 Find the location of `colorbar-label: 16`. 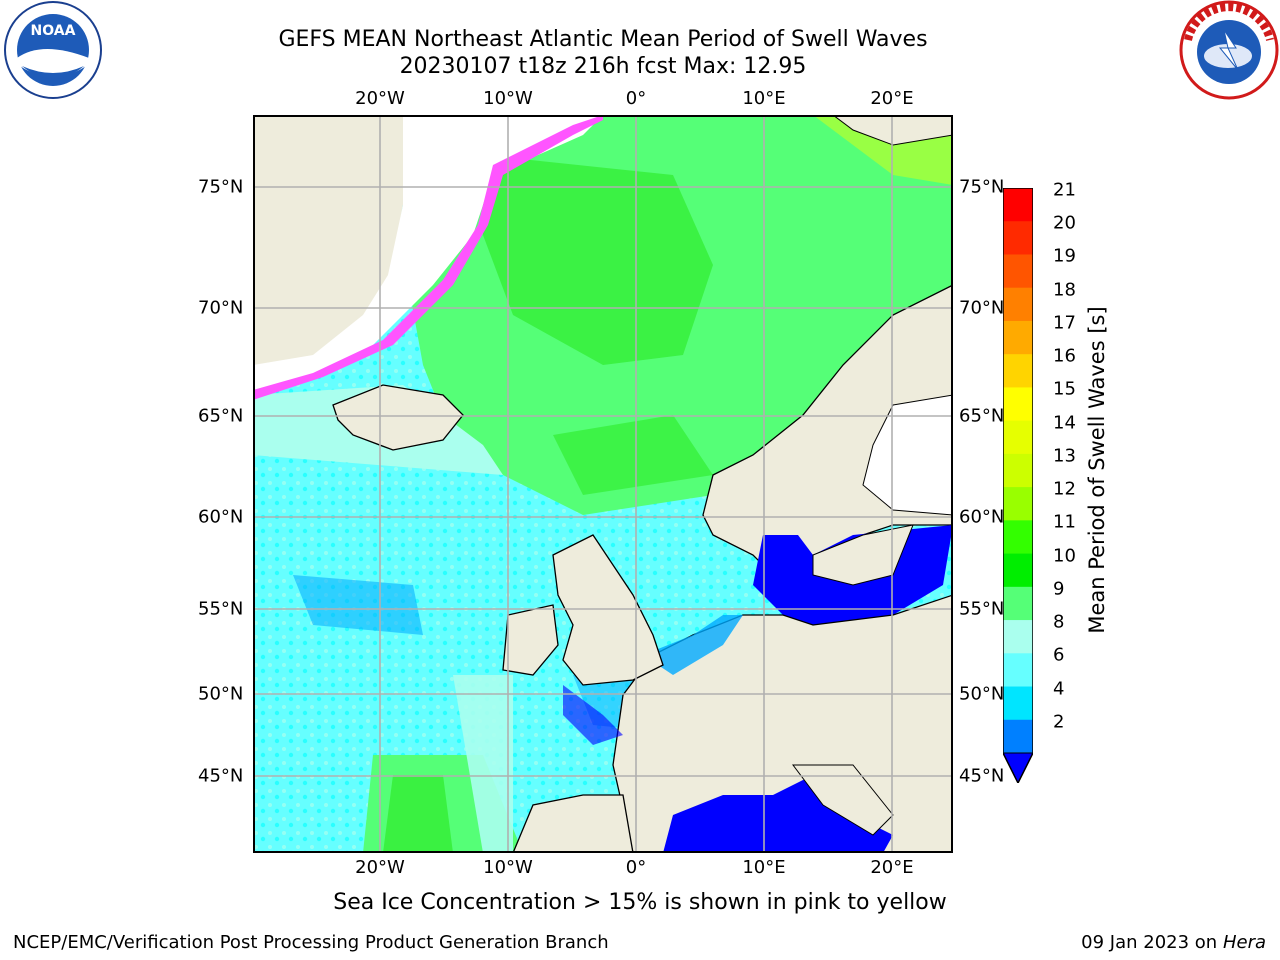

colorbar-label: 16 is located at coordinates (1064, 356).